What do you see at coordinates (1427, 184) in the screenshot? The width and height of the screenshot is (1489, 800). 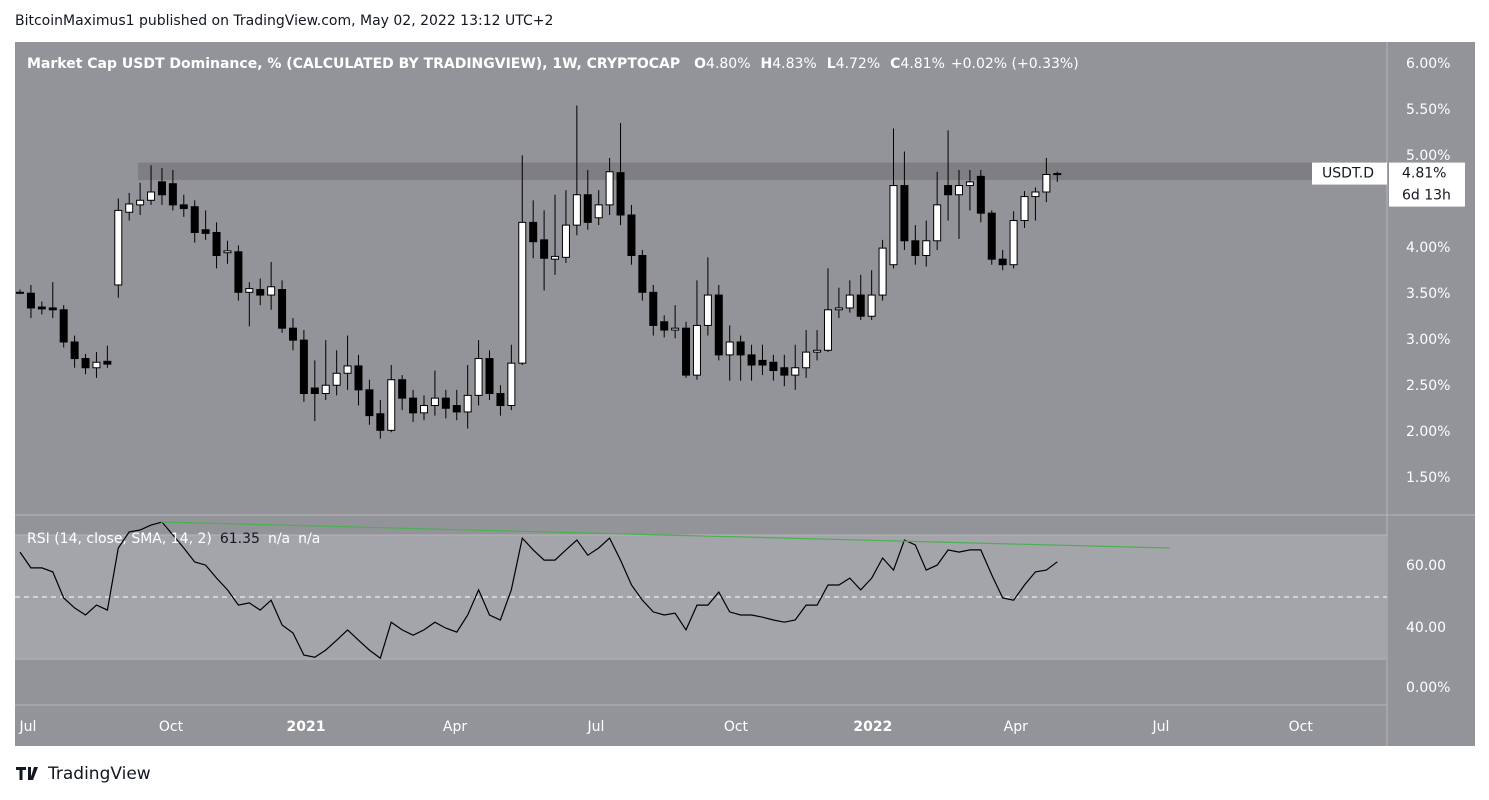 I see `price-box` at bounding box center [1427, 184].